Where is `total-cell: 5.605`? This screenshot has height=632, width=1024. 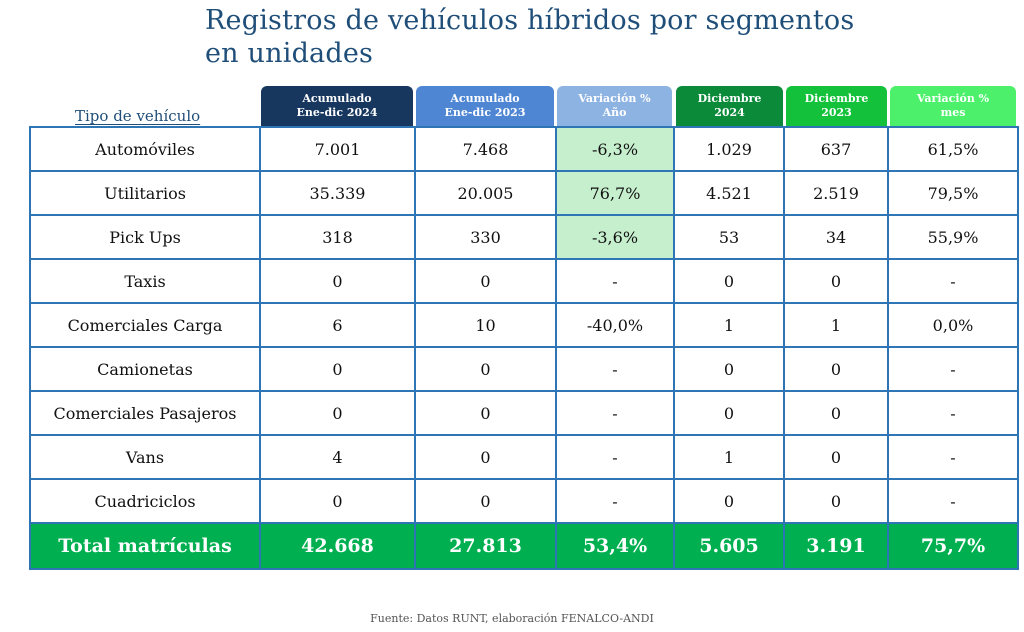 total-cell: 5.605 is located at coordinates (729, 546).